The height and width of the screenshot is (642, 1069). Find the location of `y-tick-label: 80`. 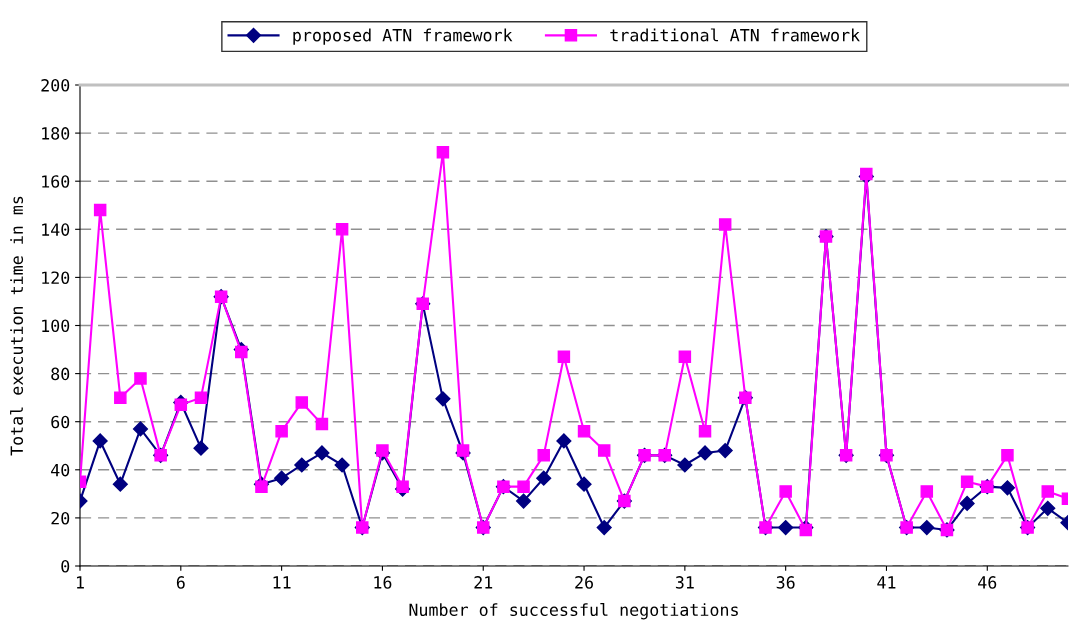

y-tick-label: 80 is located at coordinates (60, 374).